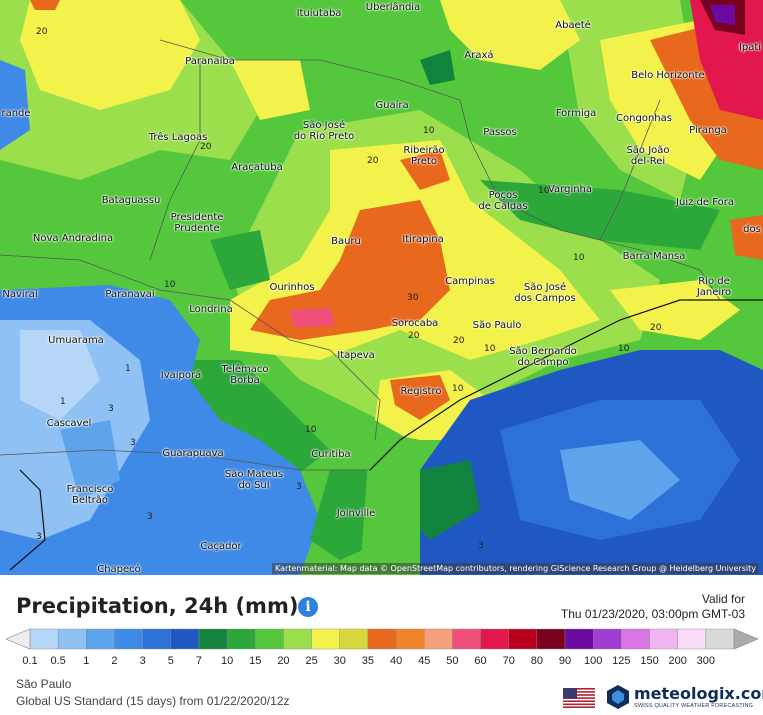 The width and height of the screenshot is (763, 715). I want to click on city-label: Abaeté, so click(573, 25).